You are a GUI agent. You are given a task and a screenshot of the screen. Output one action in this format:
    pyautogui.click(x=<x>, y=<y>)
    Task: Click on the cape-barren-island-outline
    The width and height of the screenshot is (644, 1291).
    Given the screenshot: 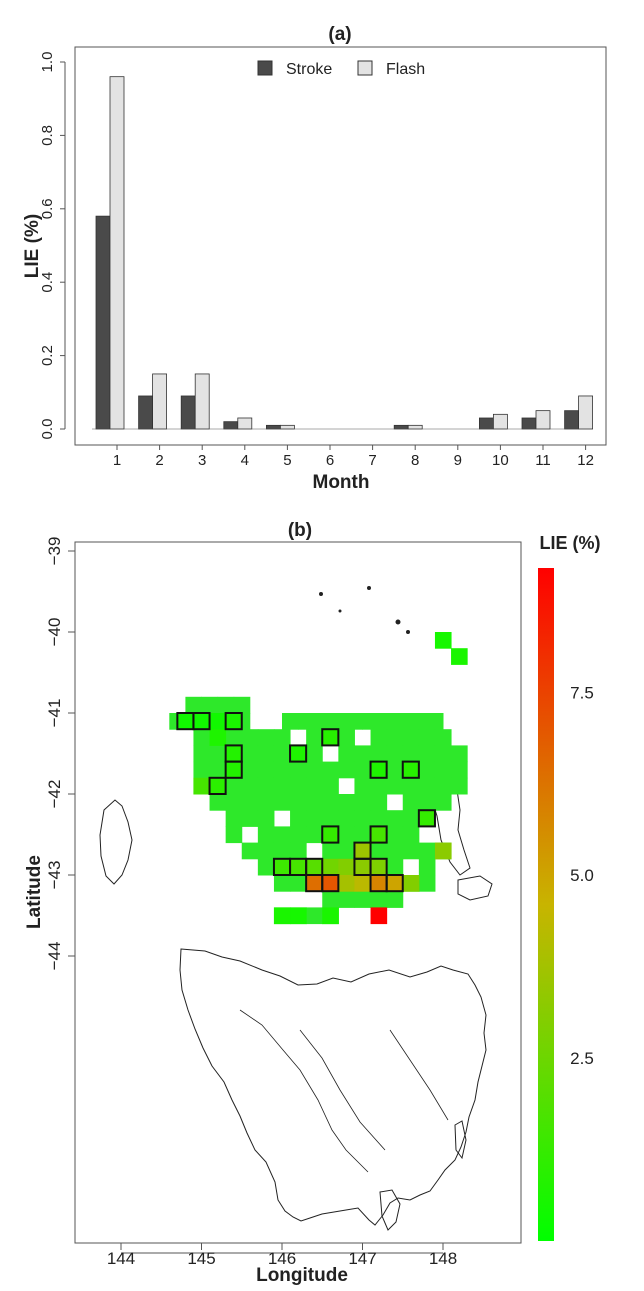 What is the action you would take?
    pyautogui.click(x=475, y=888)
    